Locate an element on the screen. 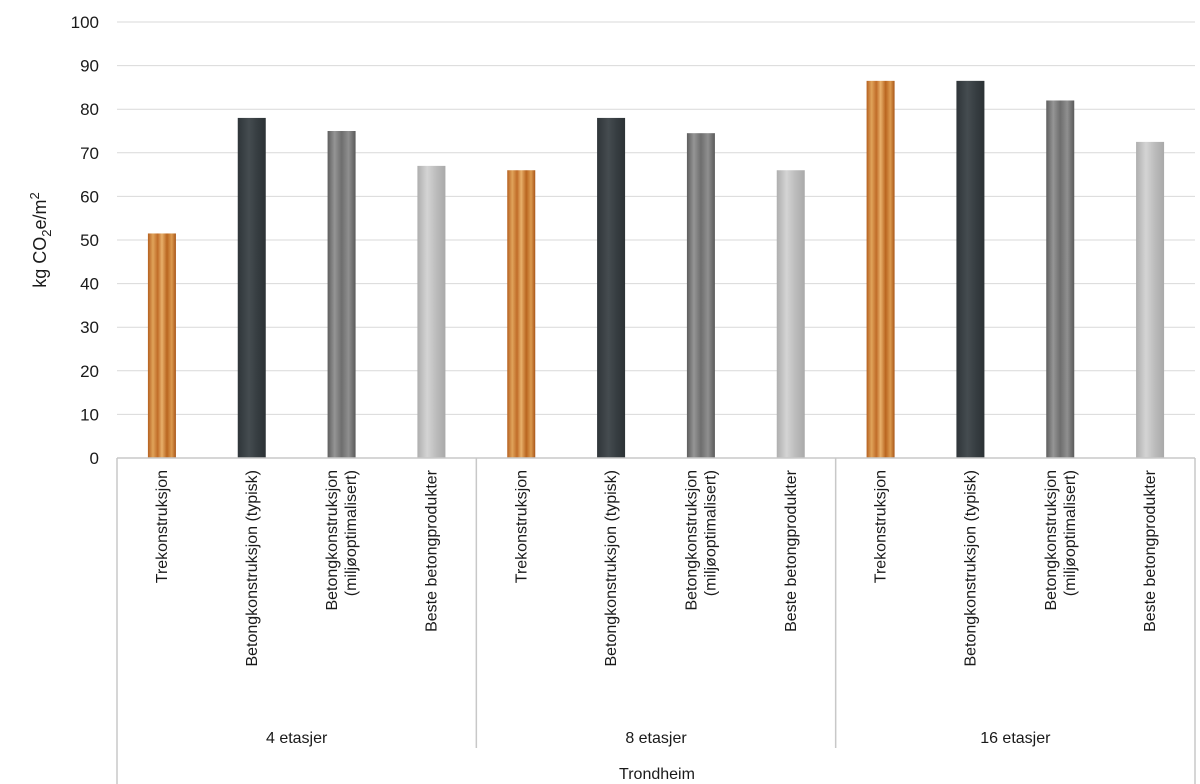 The width and height of the screenshot is (1200, 784). y-tick-label: 80 is located at coordinates (89, 109).